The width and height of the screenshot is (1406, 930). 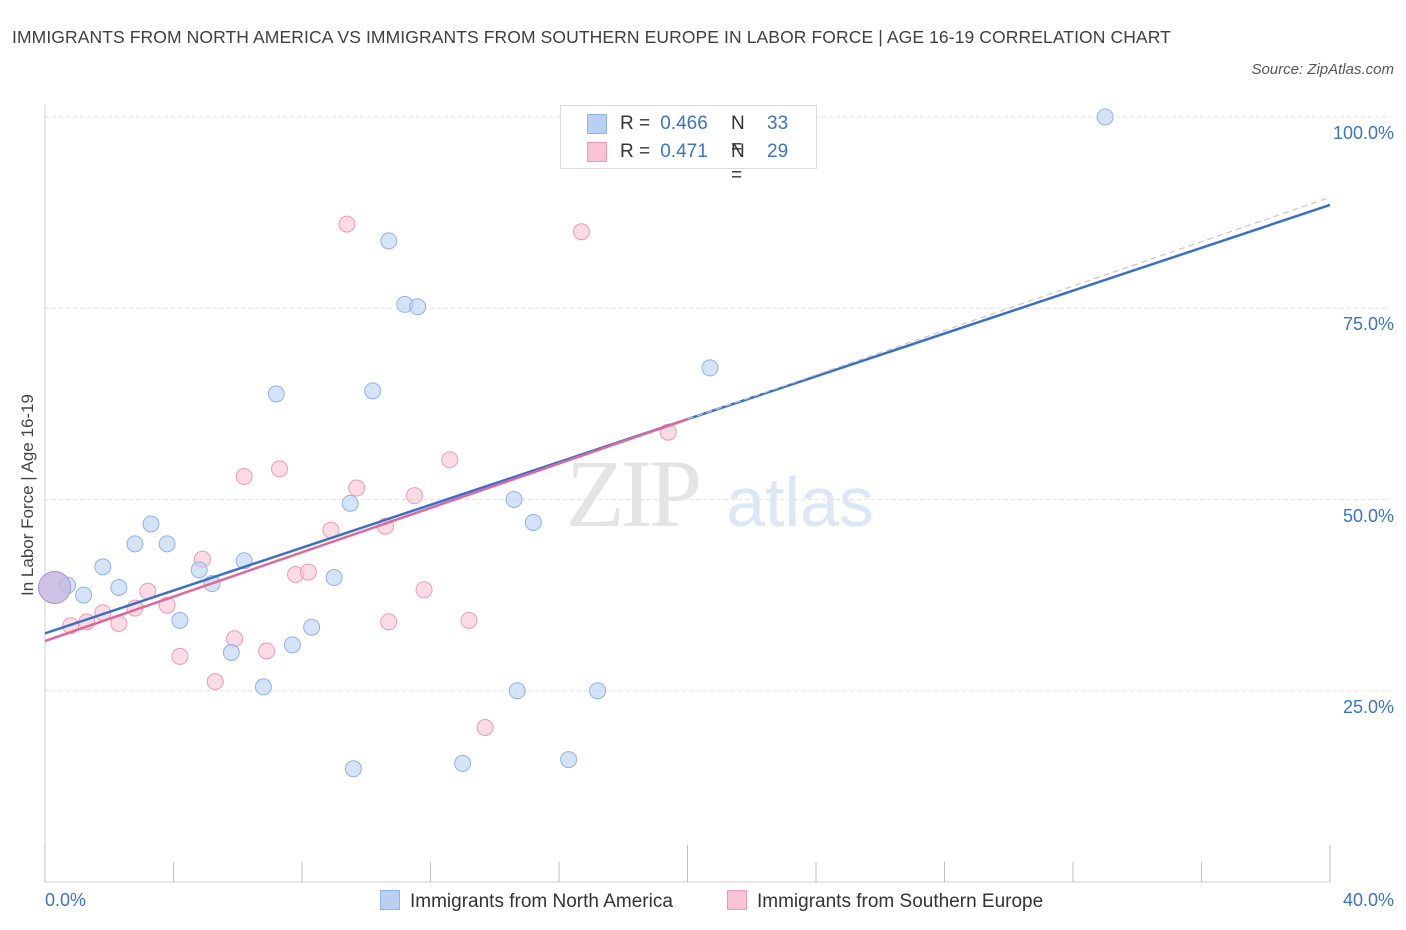 I want to click on bottom-legend-label-southern-europe: Immigrants from Southern Europe, so click(x=900, y=901).